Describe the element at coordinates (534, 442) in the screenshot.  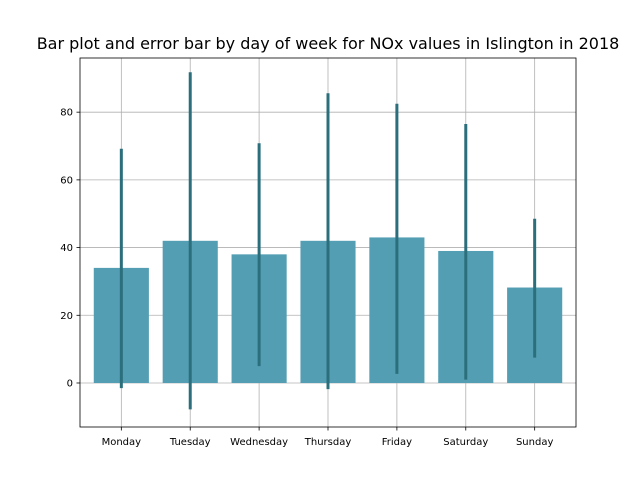
I see `x-tick-label: Sunday` at that location.